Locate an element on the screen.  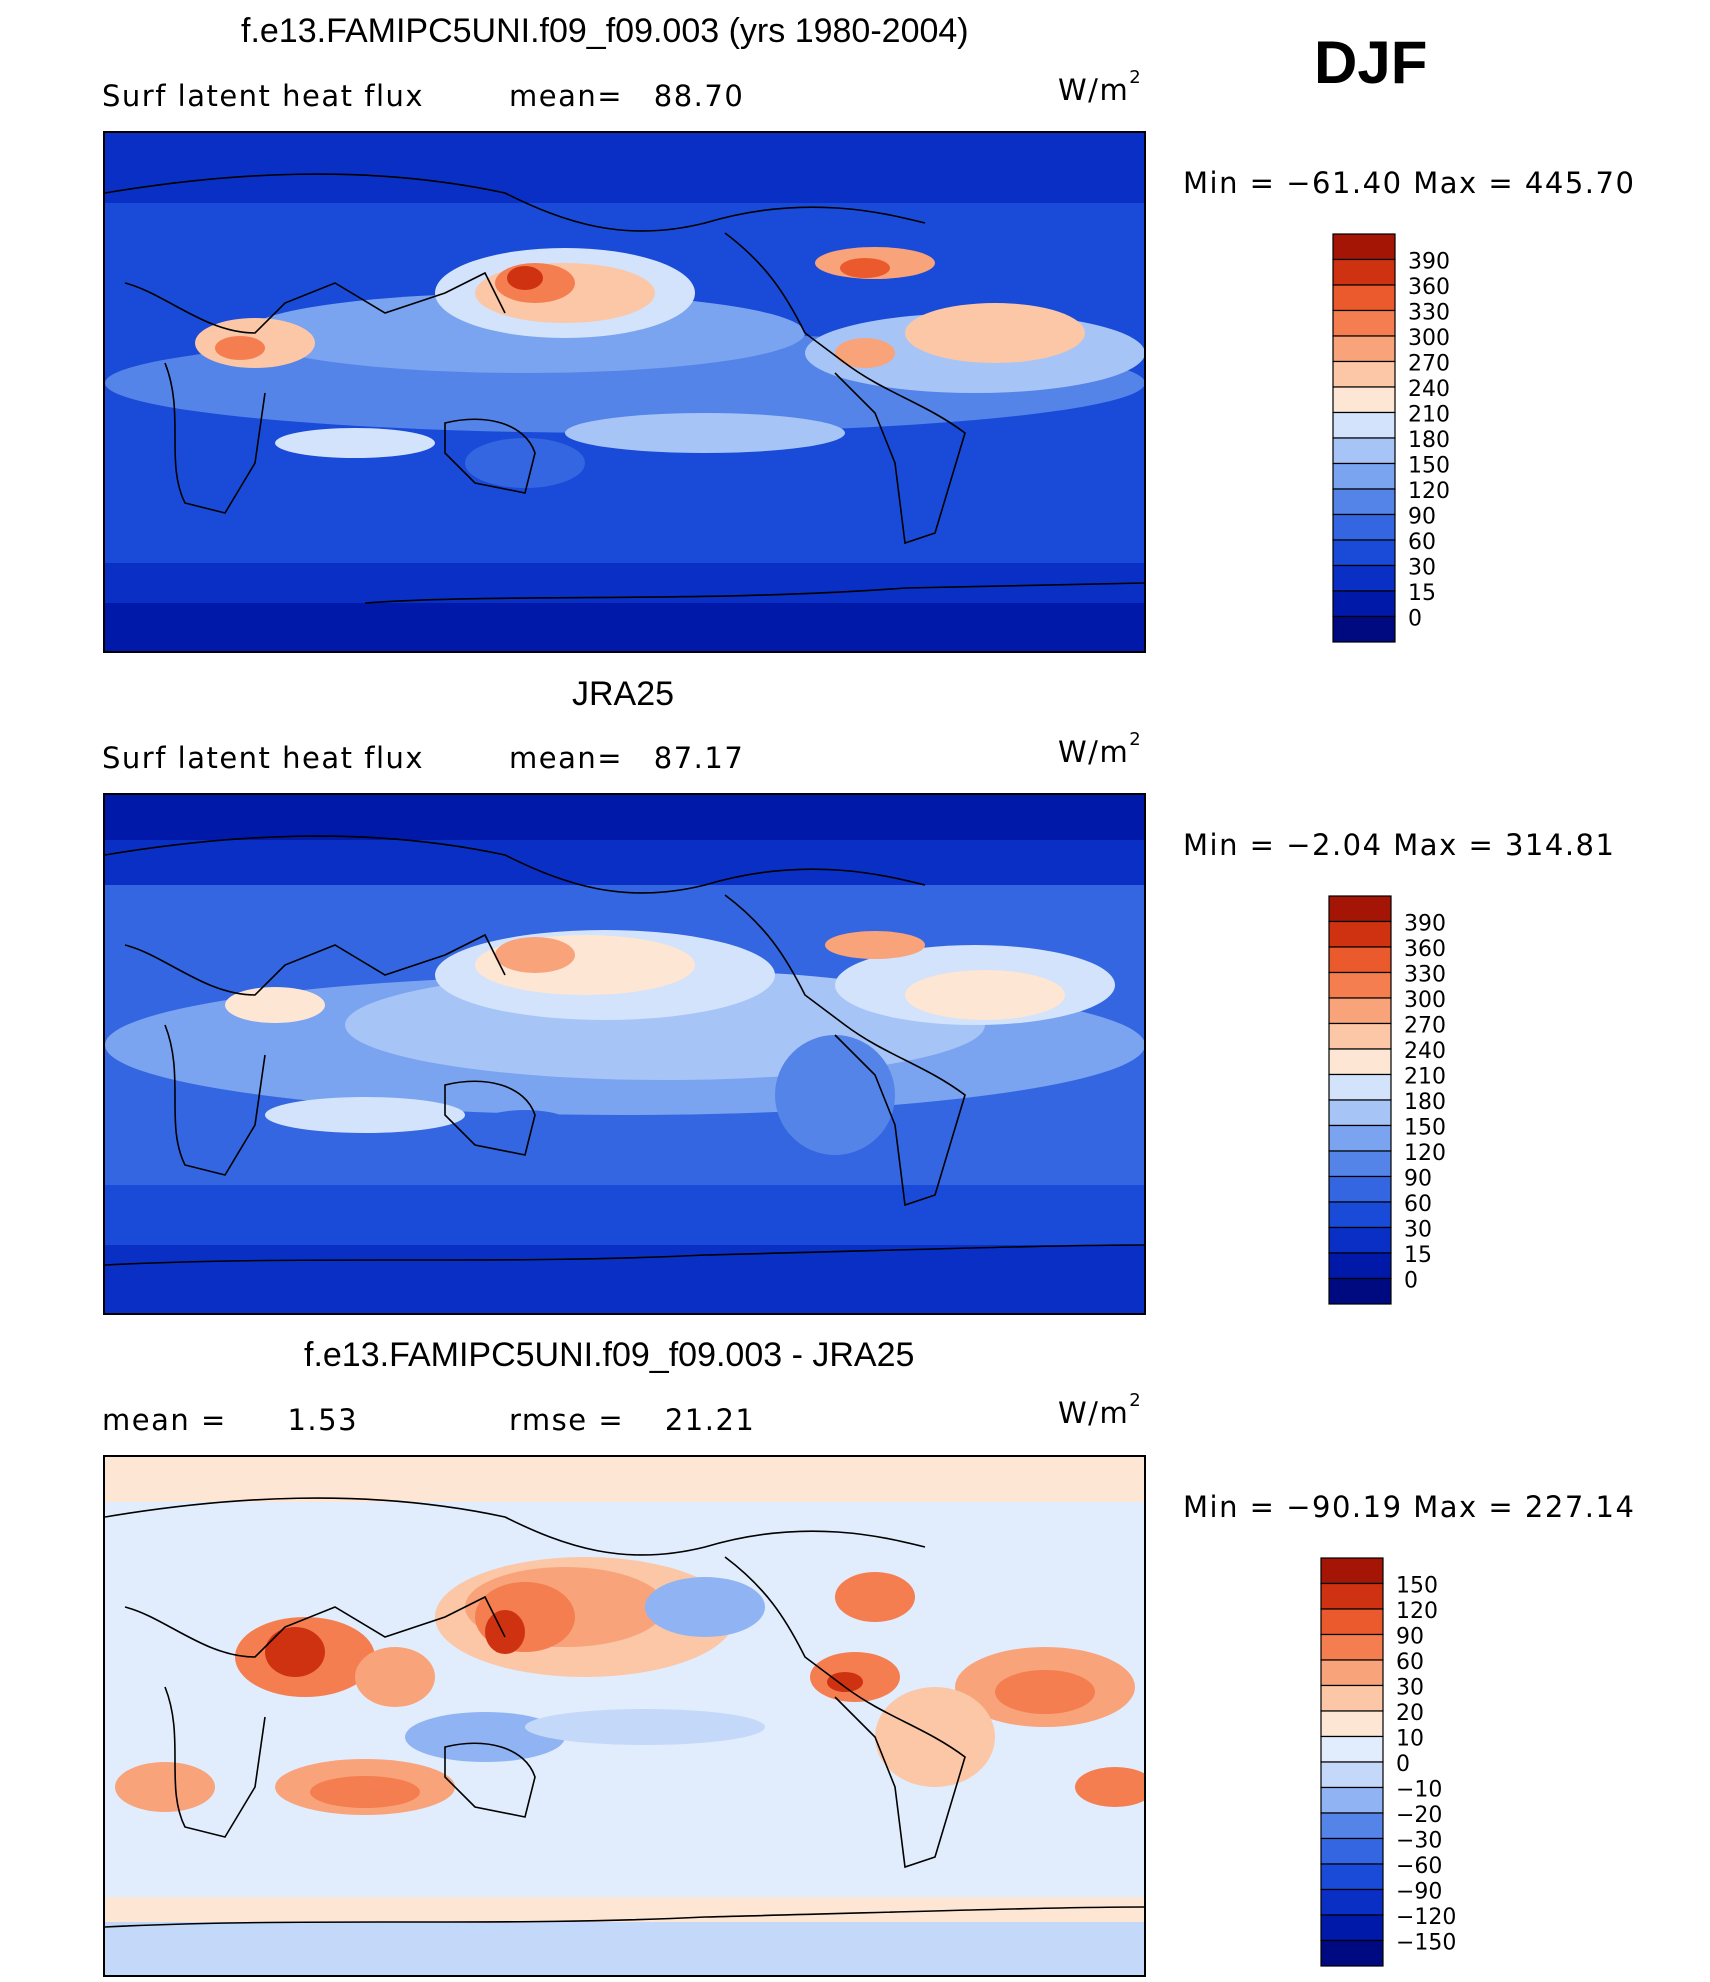
panel-3-rmse-label: rmse = is located at coordinates (567, 1420).